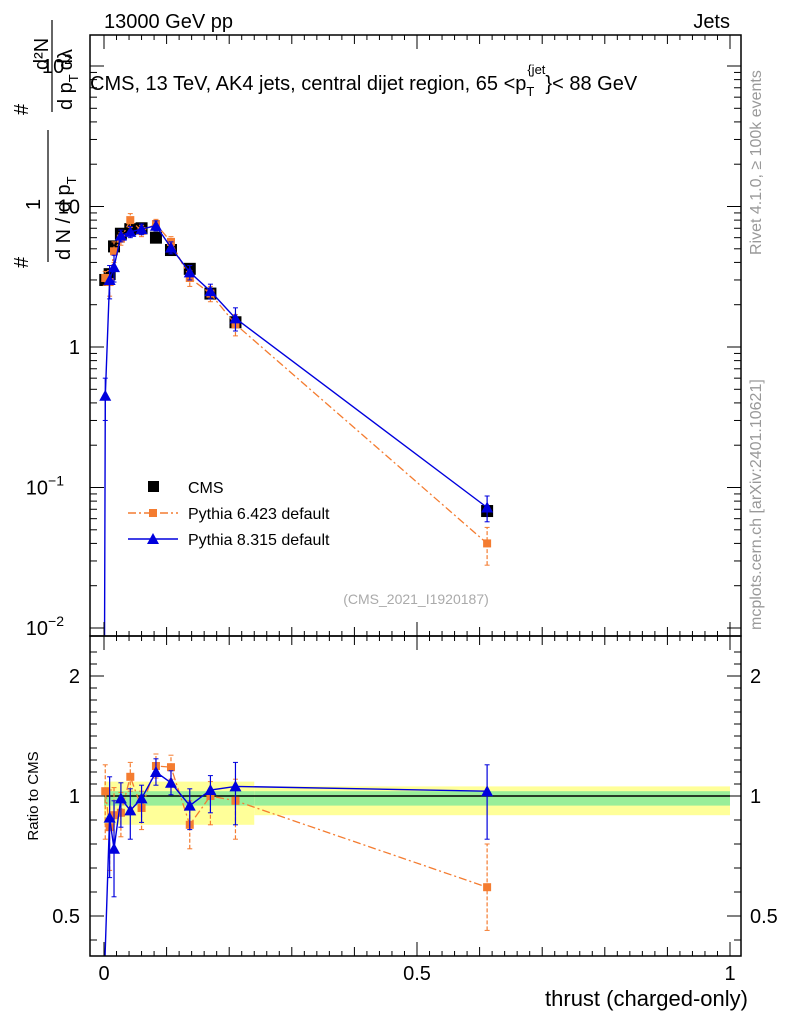 The height and width of the screenshot is (1024, 786). Describe the element at coordinates (259, 540) in the screenshot. I see `legend-pythia8-label: Pythia 8.315 default` at that location.